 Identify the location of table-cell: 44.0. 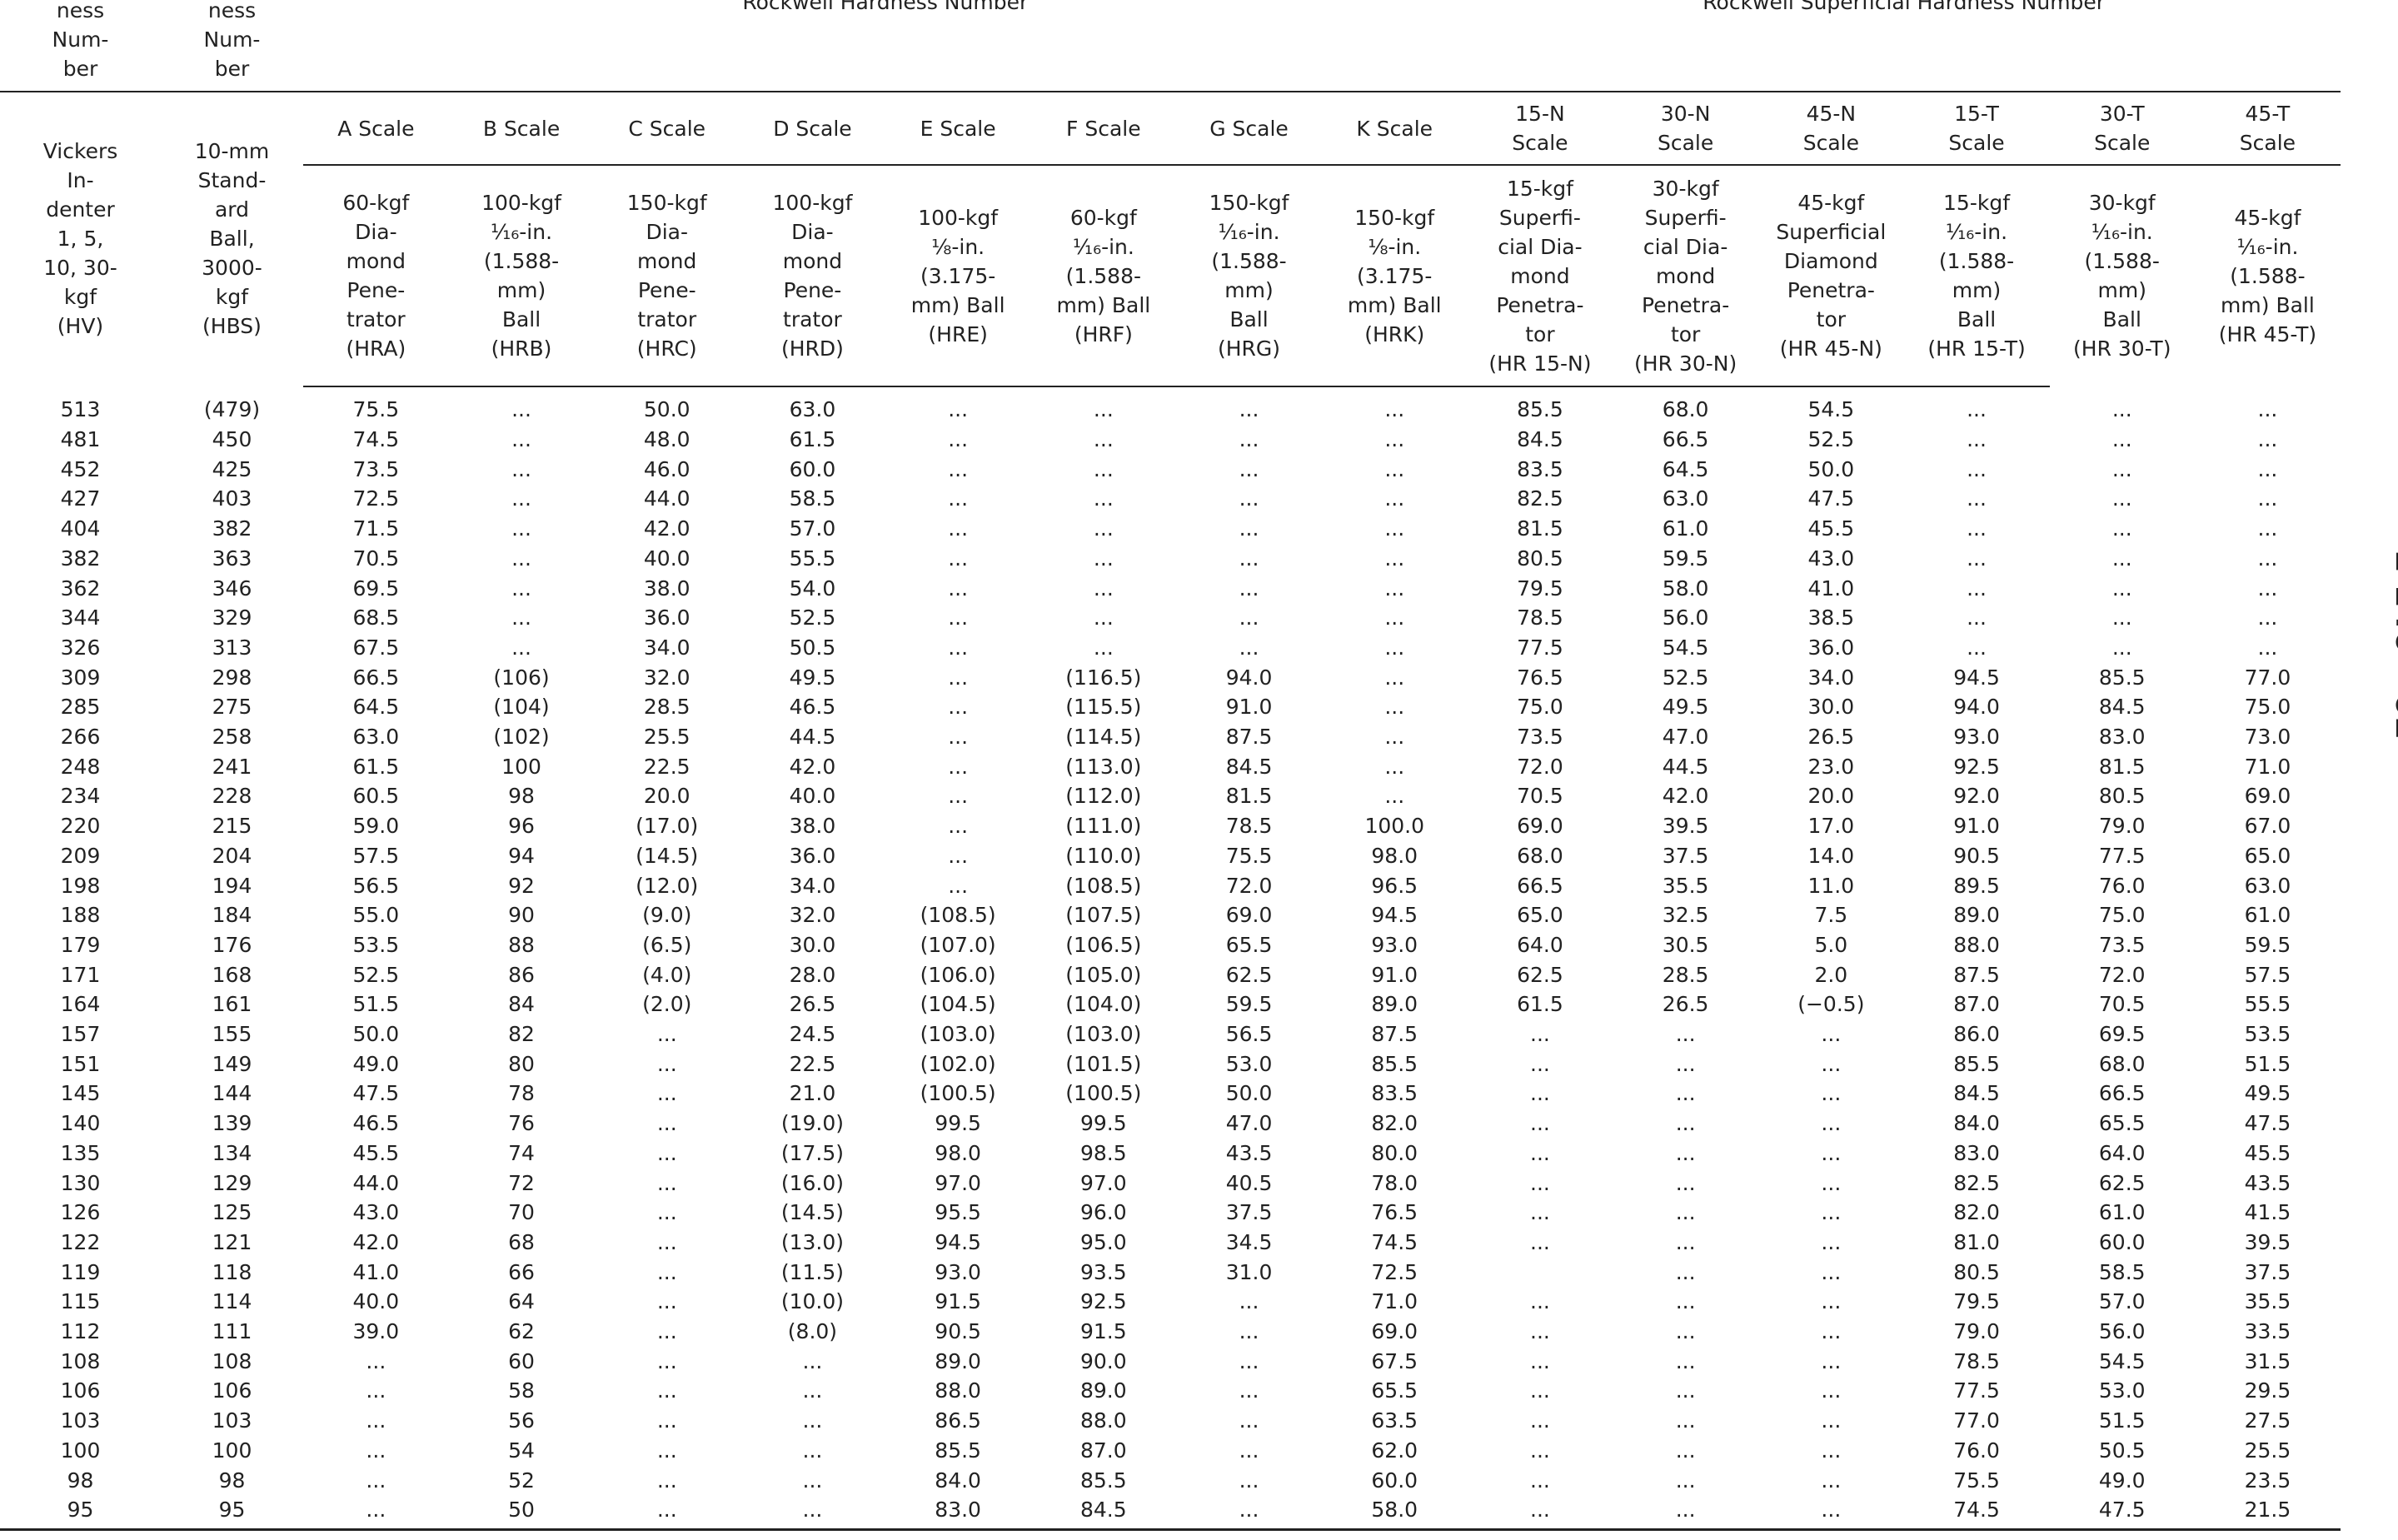
(376, 1183).